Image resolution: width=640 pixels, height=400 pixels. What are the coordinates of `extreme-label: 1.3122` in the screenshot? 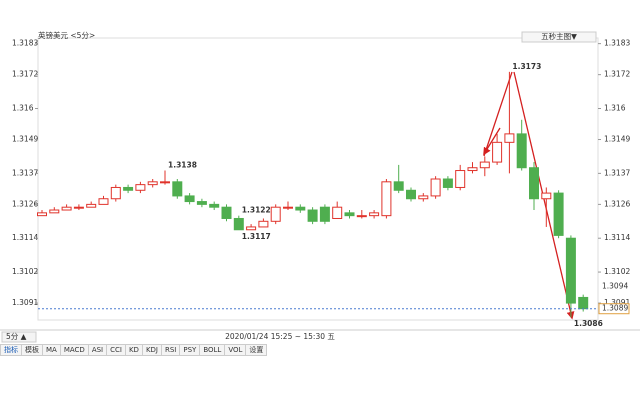 It's located at (256, 210).